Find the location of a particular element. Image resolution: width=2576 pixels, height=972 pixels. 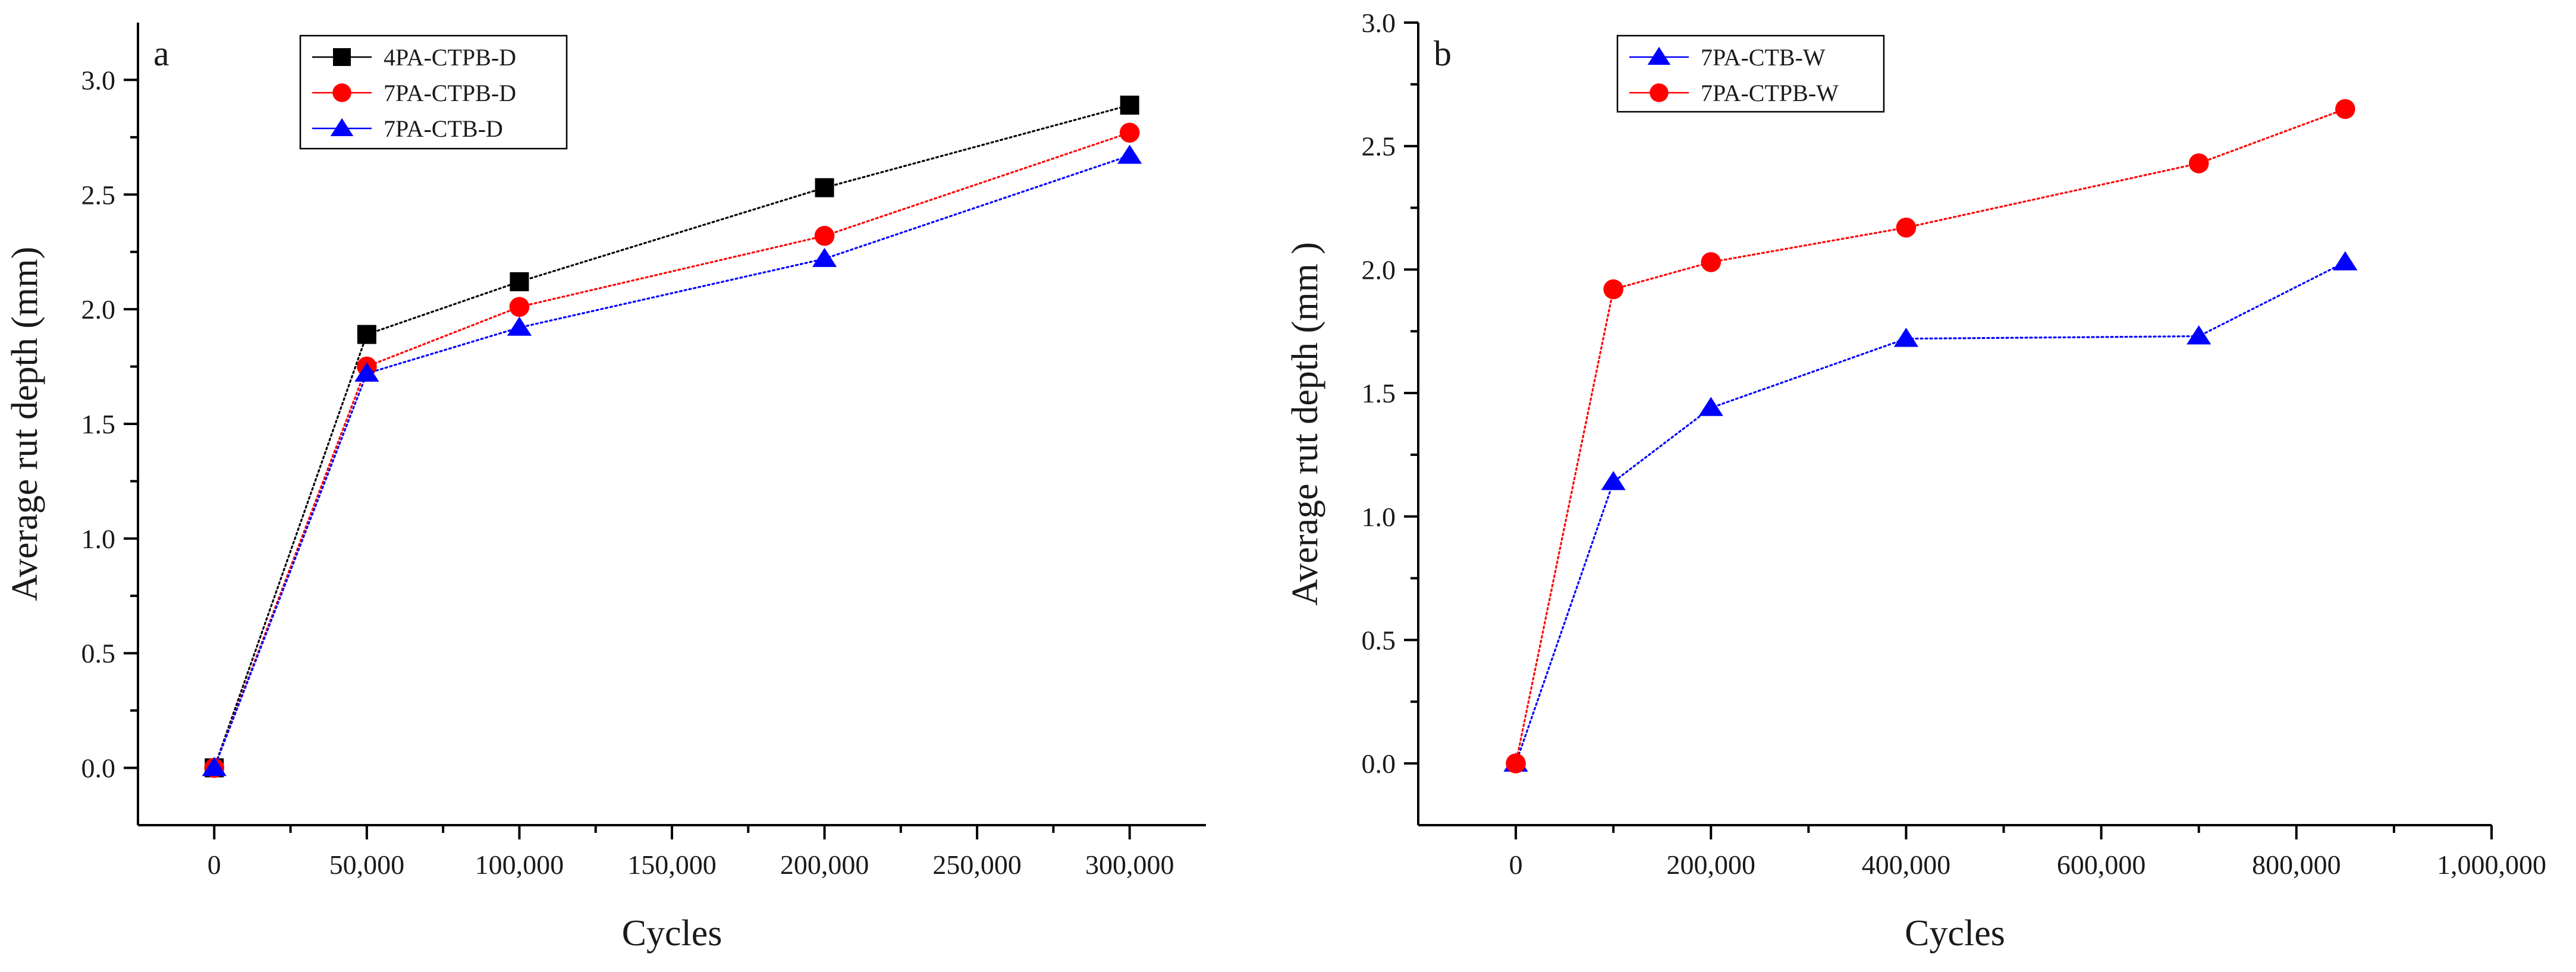

x-tick-label: 400,000 is located at coordinates (1906, 865).